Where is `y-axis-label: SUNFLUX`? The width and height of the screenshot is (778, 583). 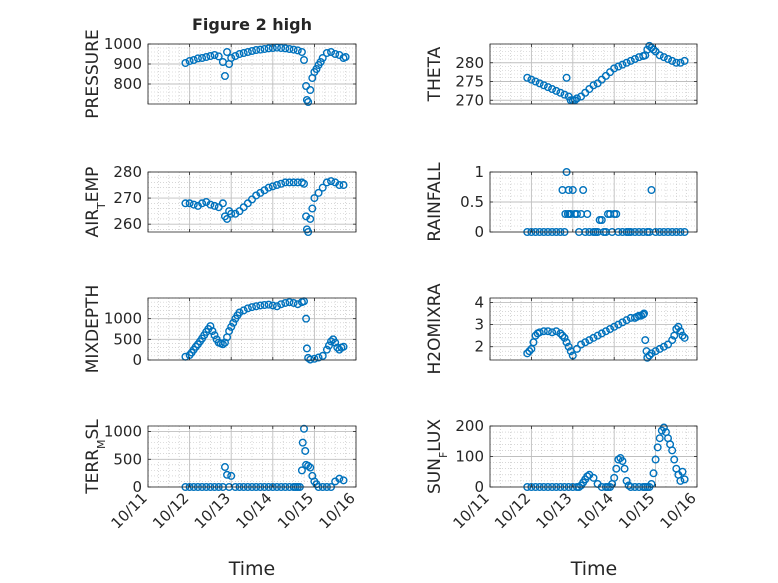 y-axis-label: SUNFLUX is located at coordinates (437, 456).